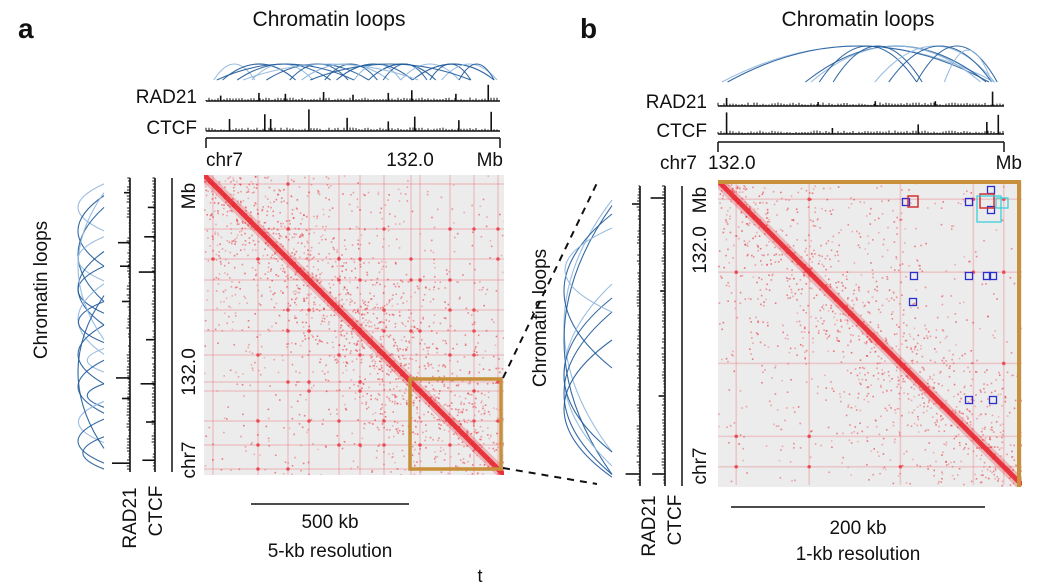 The width and height of the screenshot is (1048, 582). What do you see at coordinates (354, 325) in the screenshot?
I see `panel-a-matrix-signal` at bounding box center [354, 325].